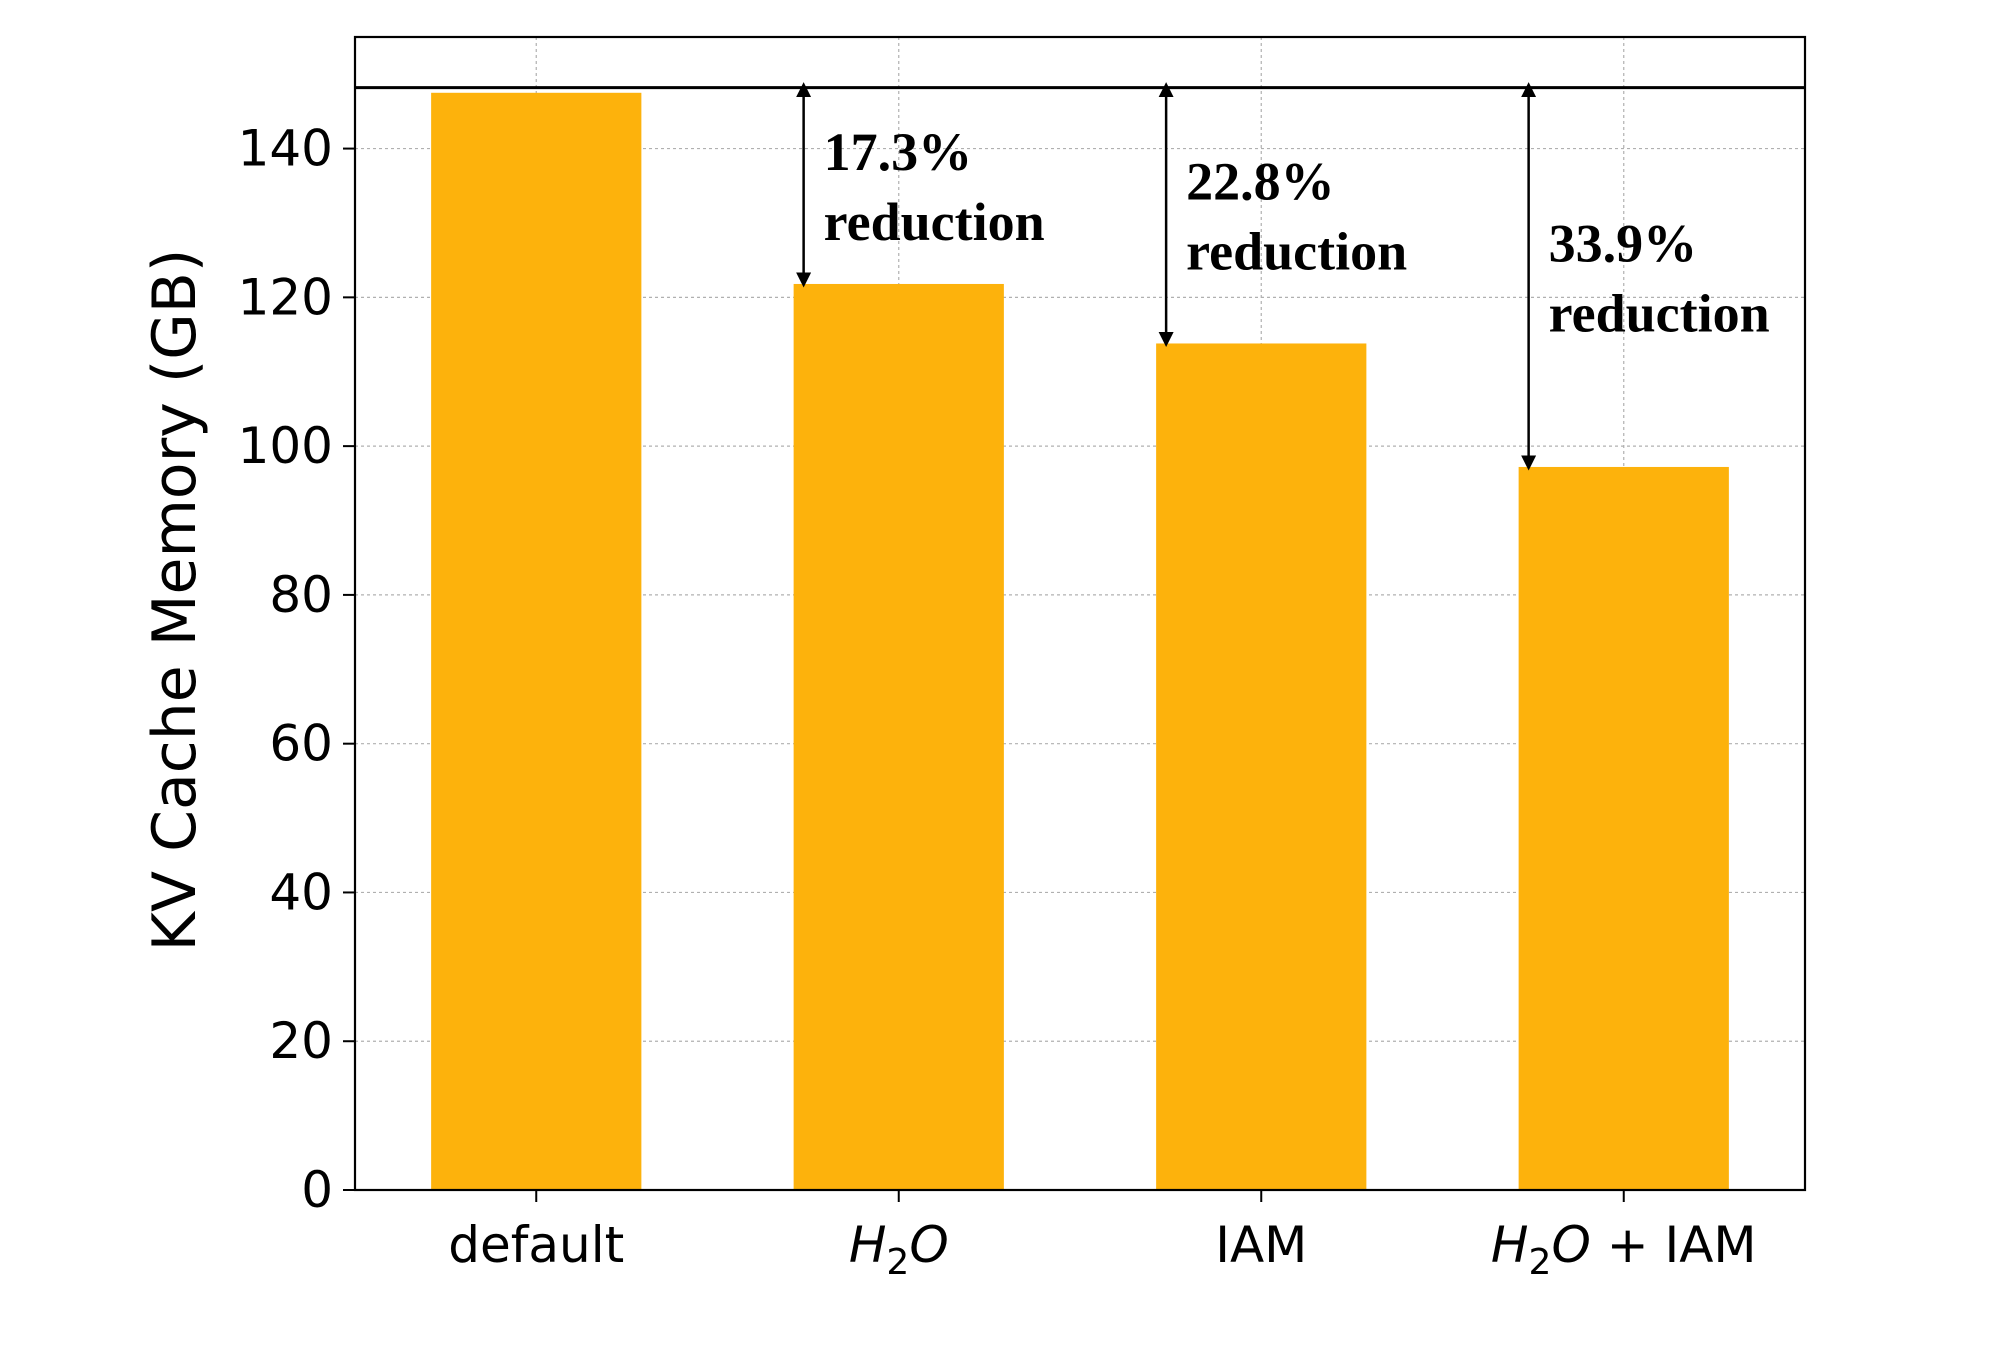  I want to click on y-tick-label: 80, so click(301, 595).